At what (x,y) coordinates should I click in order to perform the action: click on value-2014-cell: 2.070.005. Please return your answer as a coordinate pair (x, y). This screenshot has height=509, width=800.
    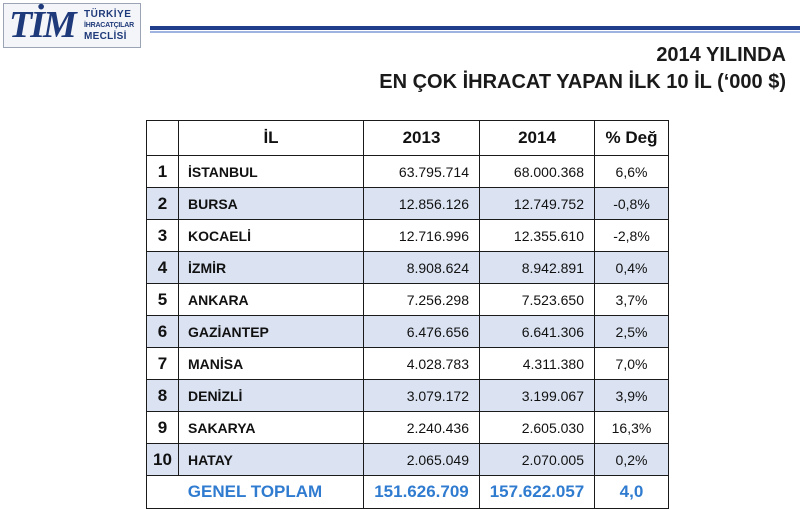
    Looking at the image, I should click on (537, 459).